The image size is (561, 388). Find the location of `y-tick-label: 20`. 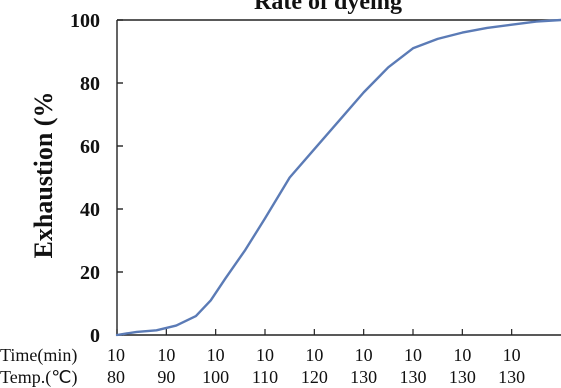

y-tick-label: 20 is located at coordinates (90, 273).